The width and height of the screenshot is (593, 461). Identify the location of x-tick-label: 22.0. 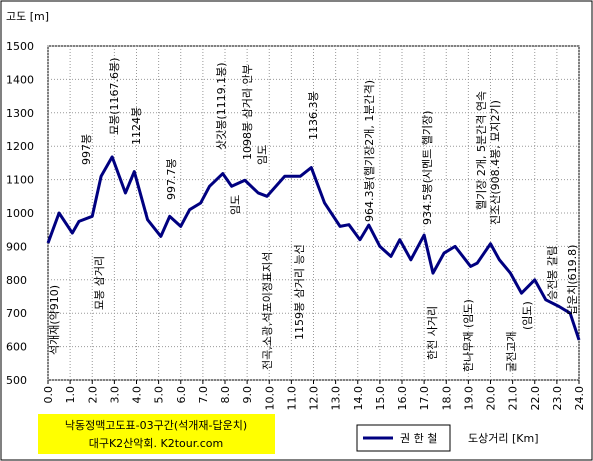
(535, 398).